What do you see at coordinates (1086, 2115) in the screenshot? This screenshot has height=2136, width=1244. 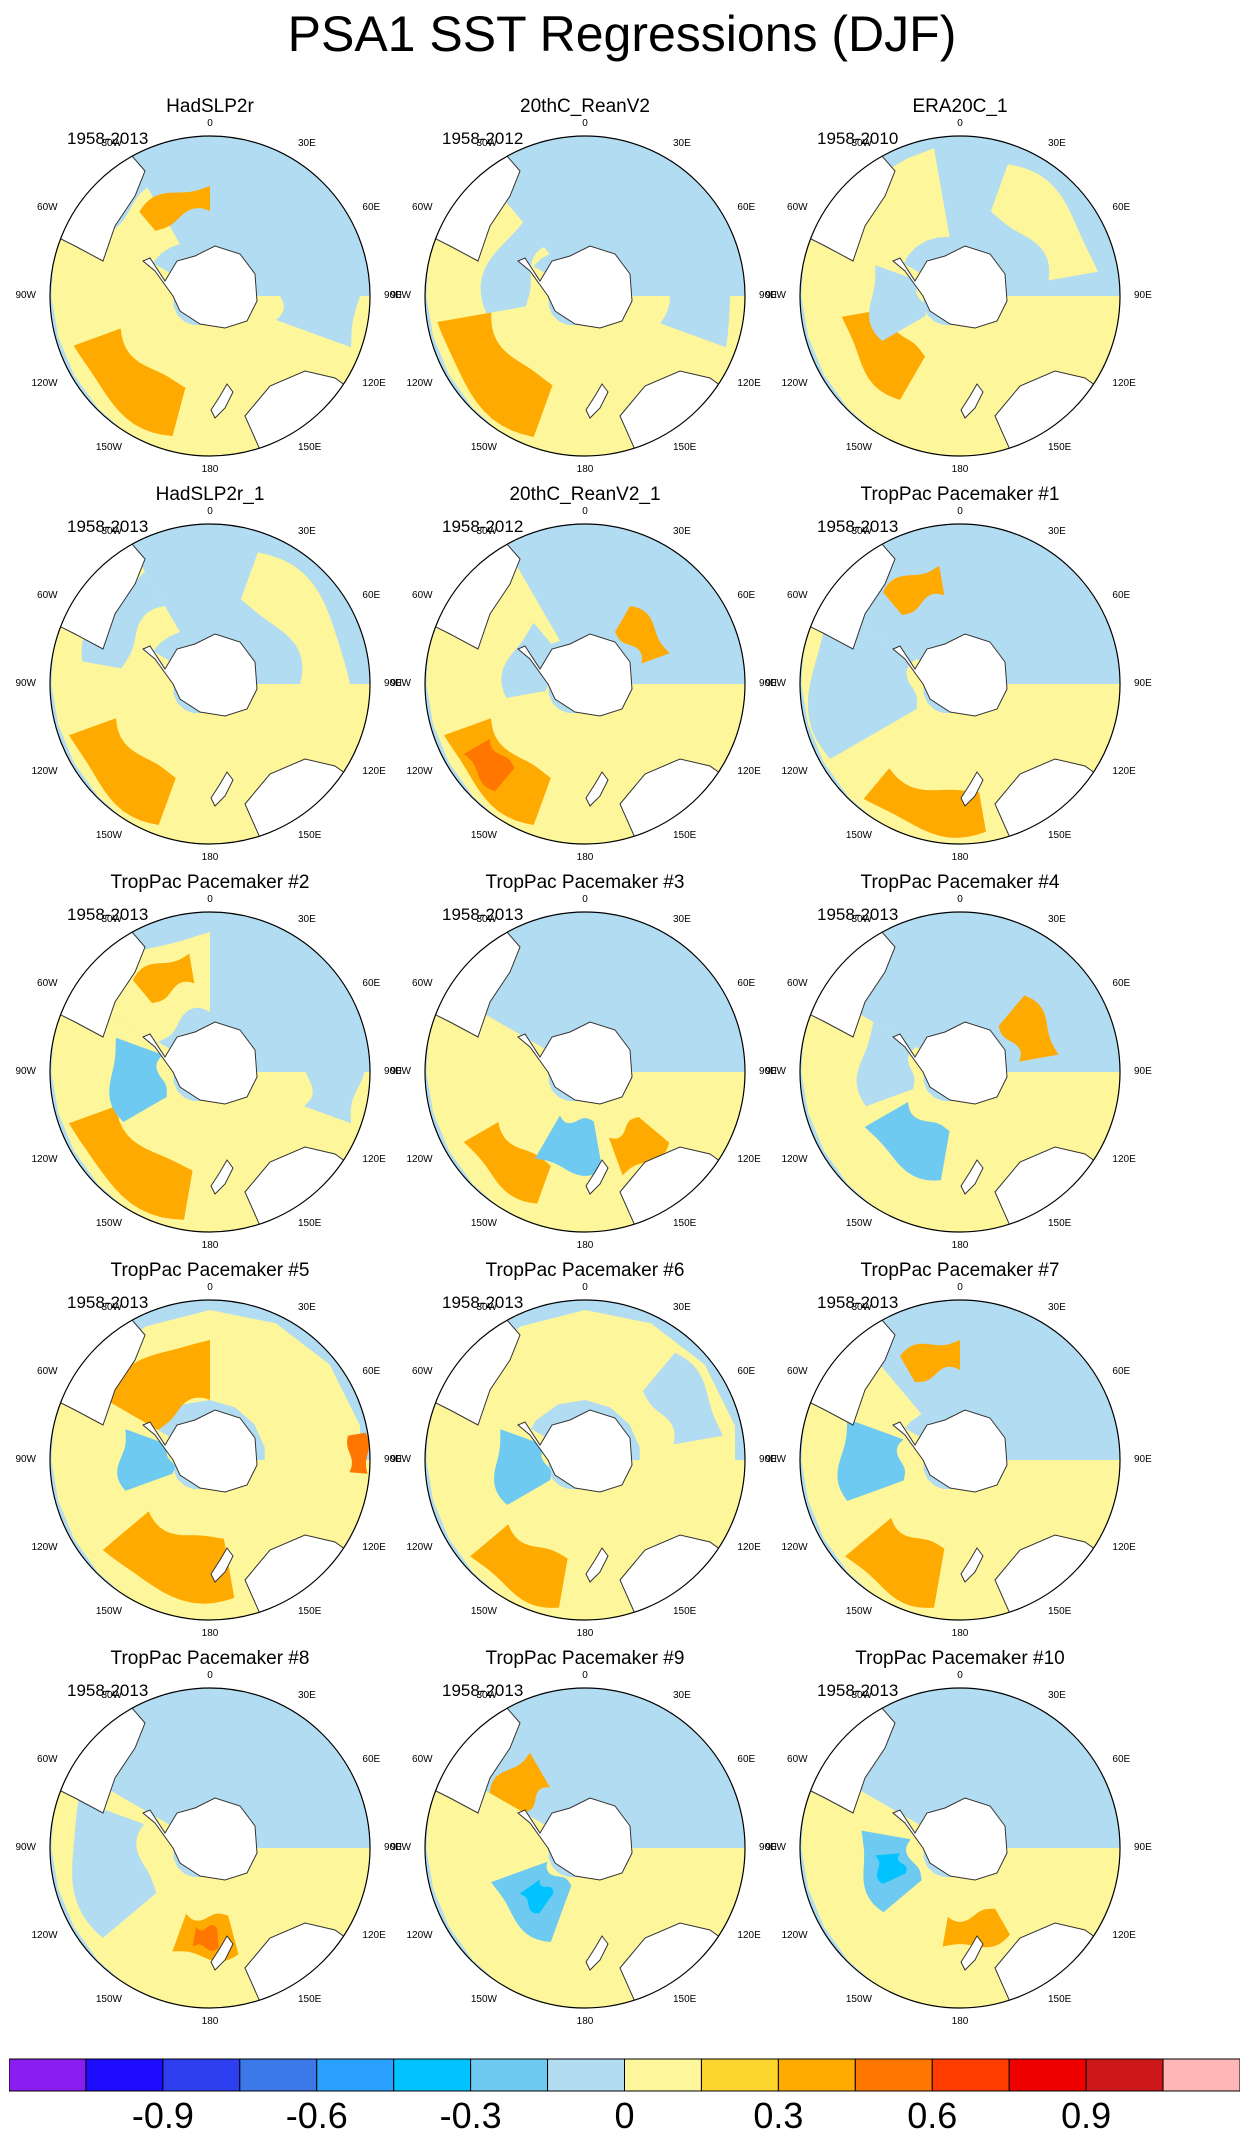 I see `colorbar-tick-label: 0.9` at bounding box center [1086, 2115].